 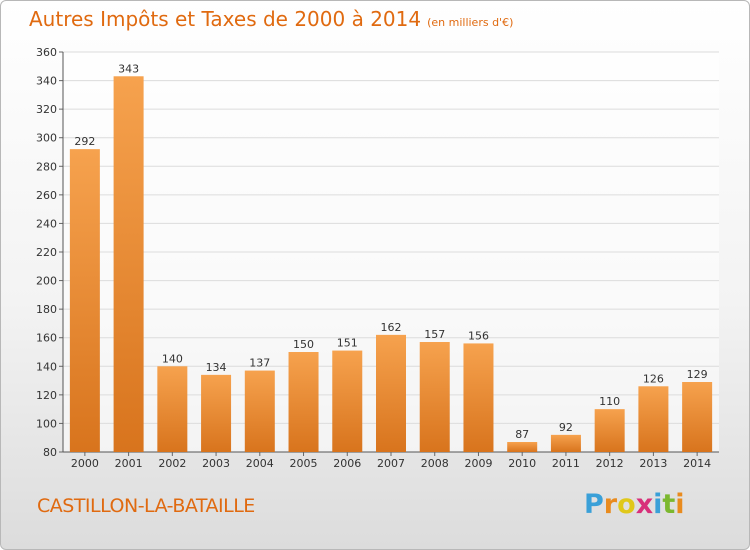 I want to click on x-tick-label: 2011, so click(x=566, y=463).